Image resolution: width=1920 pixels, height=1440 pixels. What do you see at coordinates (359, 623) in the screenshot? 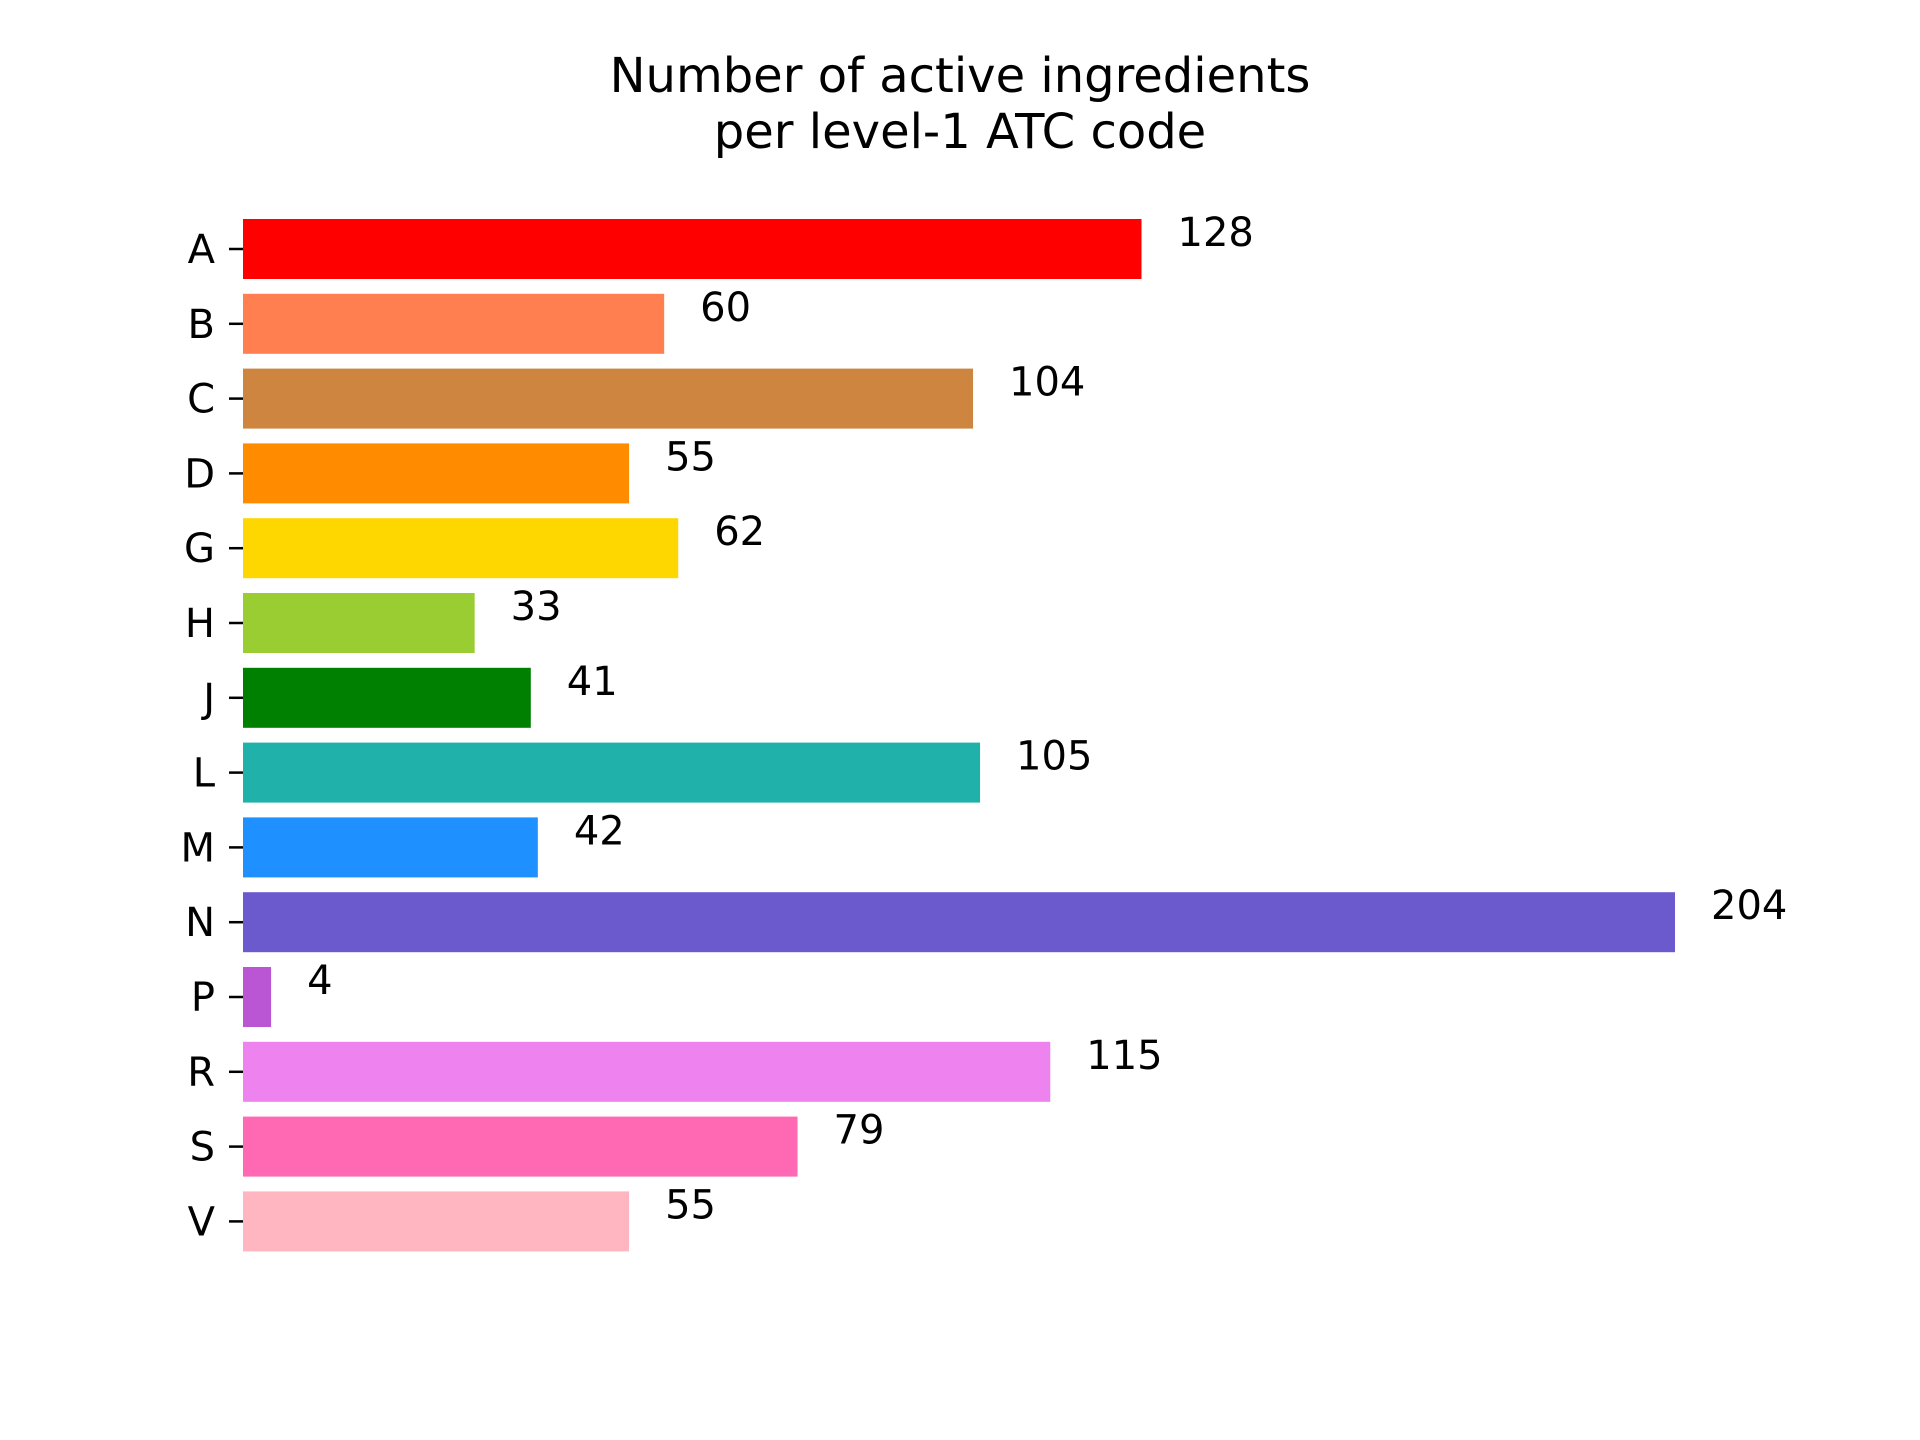
I see `bar-H` at bounding box center [359, 623].